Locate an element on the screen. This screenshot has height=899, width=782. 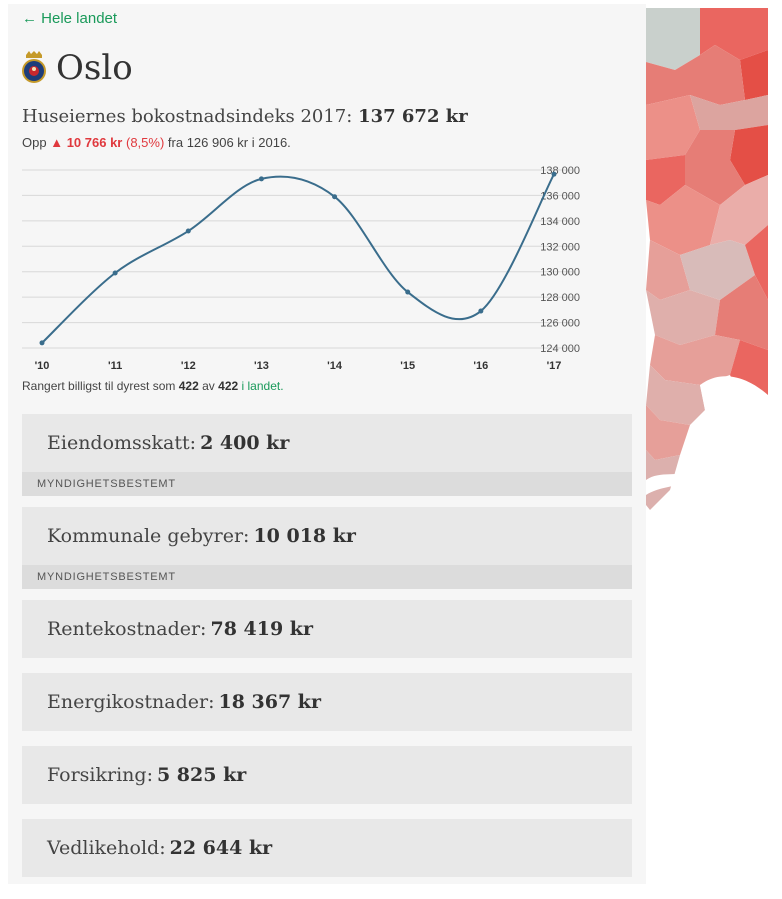
card-value: 10 018 kr is located at coordinates (304, 536).